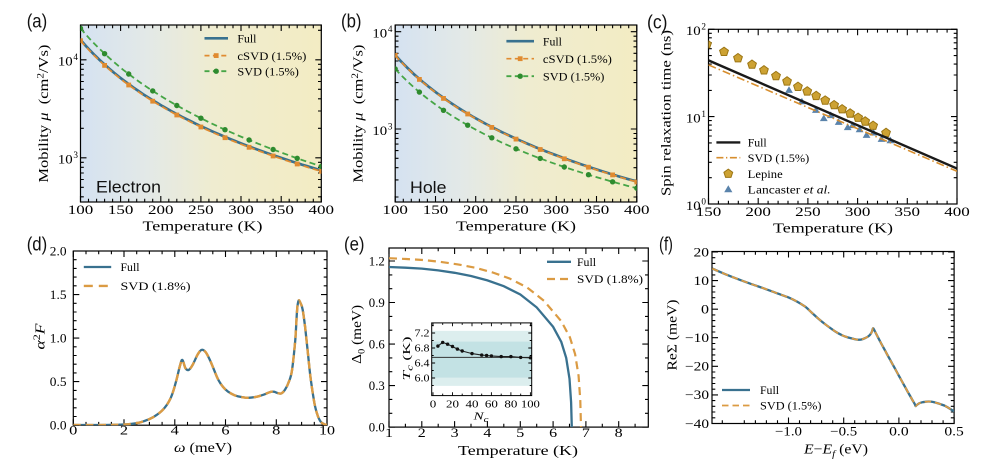  I want to click on svg-text: α2F, so click(40, 336).